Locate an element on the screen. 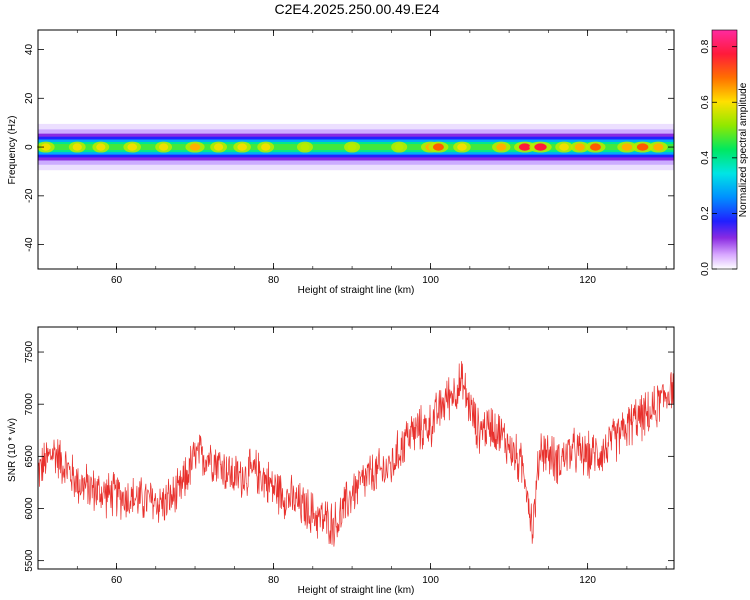 The image size is (750, 600). chart-title: C2E4.2025.250.00.49.E24 is located at coordinates (356, 9).